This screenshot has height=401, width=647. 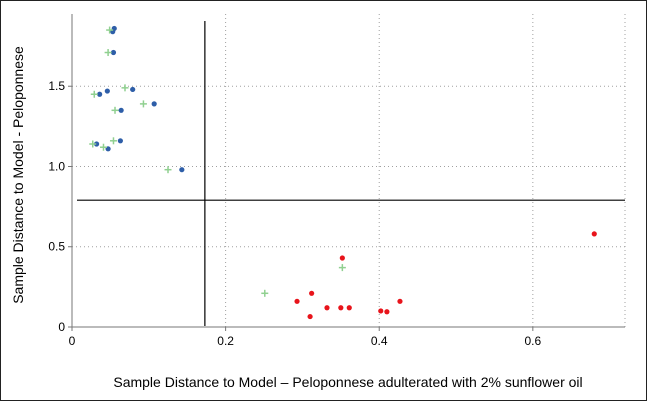 What do you see at coordinates (56, 247) in the screenshot?
I see `y-tick-label: 0.5` at bounding box center [56, 247].